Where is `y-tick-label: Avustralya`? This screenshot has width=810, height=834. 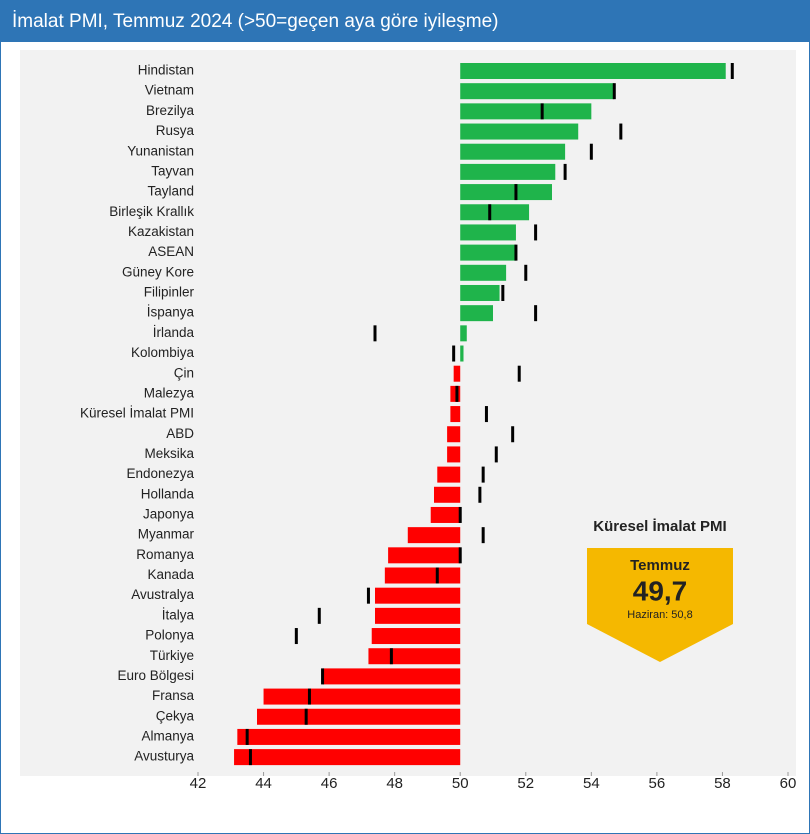
y-tick-label: Avustralya is located at coordinates (162, 594).